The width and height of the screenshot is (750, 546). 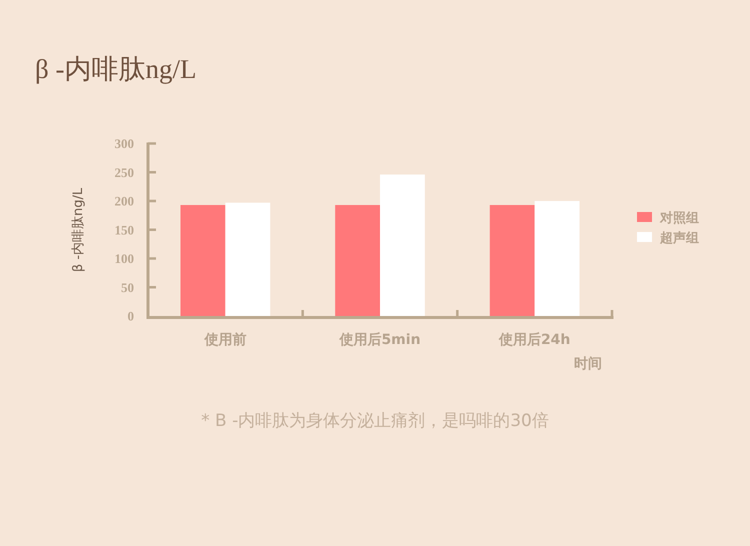 What do you see at coordinates (379, 339) in the screenshot?
I see `x-tick-label: 使用后5min` at bounding box center [379, 339].